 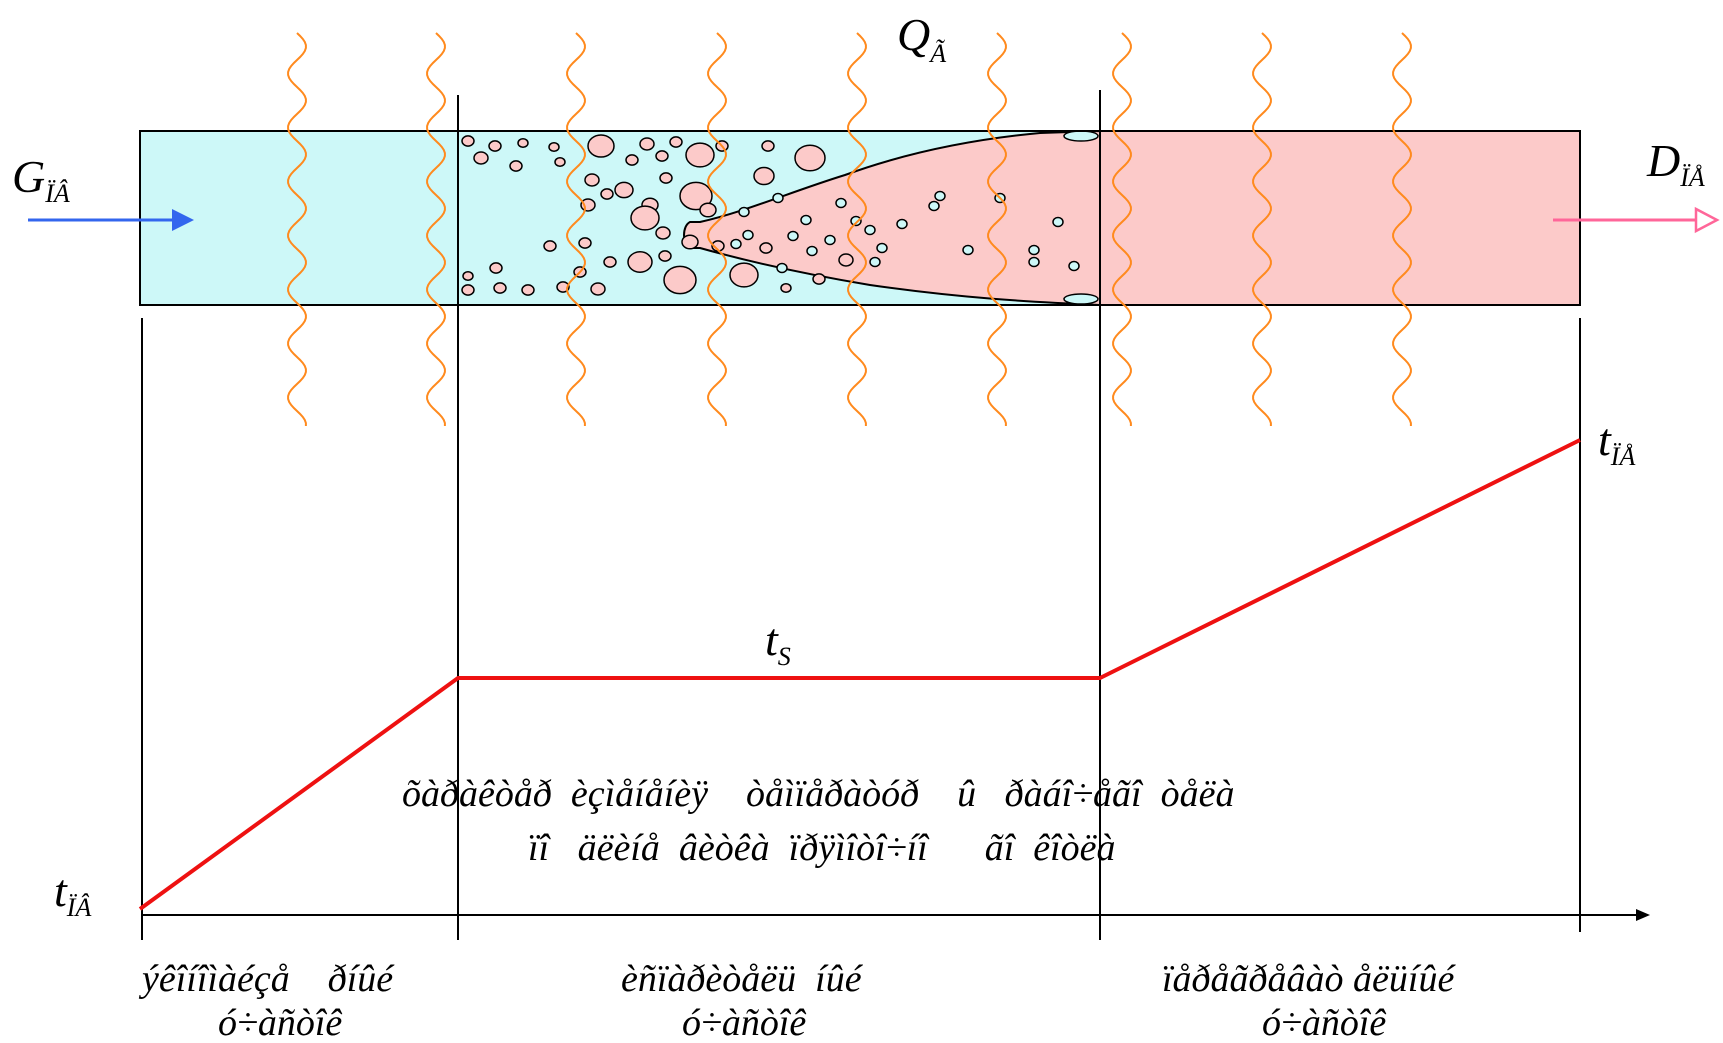 What do you see at coordinates (41, 179) in the screenshot?
I see `inlet-flow-label: GÏÂ` at bounding box center [41, 179].